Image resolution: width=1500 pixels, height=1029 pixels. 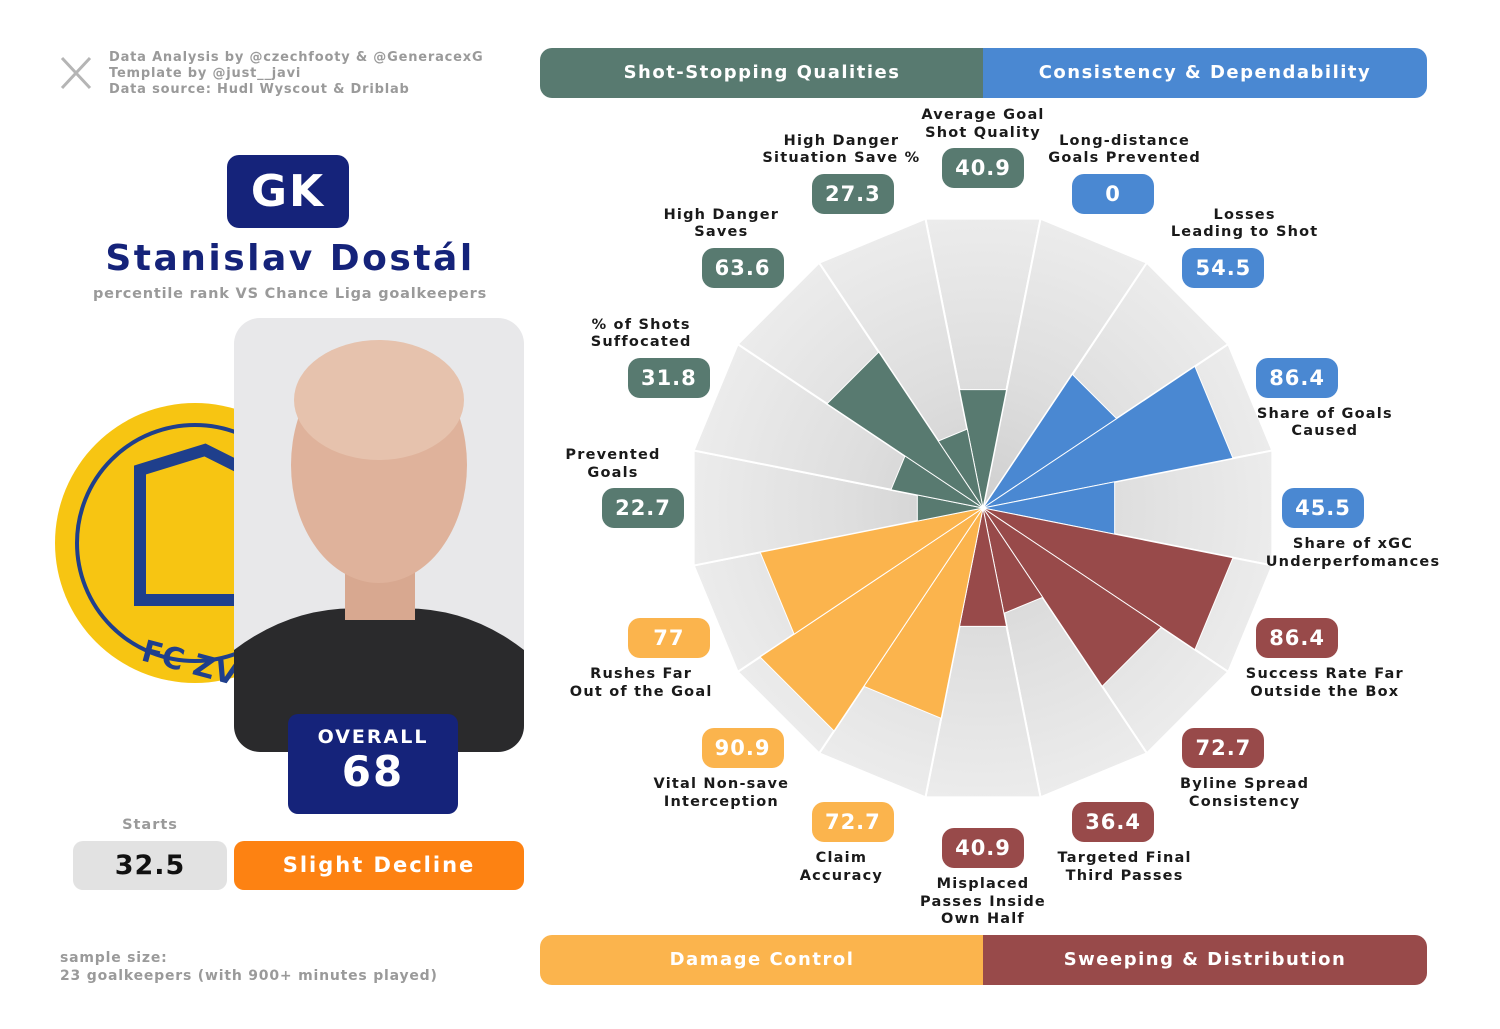 What do you see at coordinates (641, 333) in the screenshot?
I see `category-label: % of Shots Suffocated` at bounding box center [641, 333].